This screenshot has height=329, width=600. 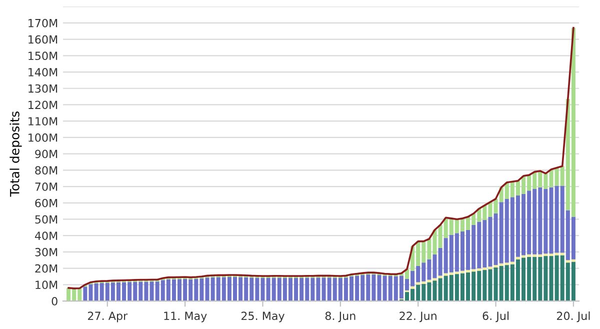 I want to click on y-tick-label: 30M, so click(x=46, y=252).